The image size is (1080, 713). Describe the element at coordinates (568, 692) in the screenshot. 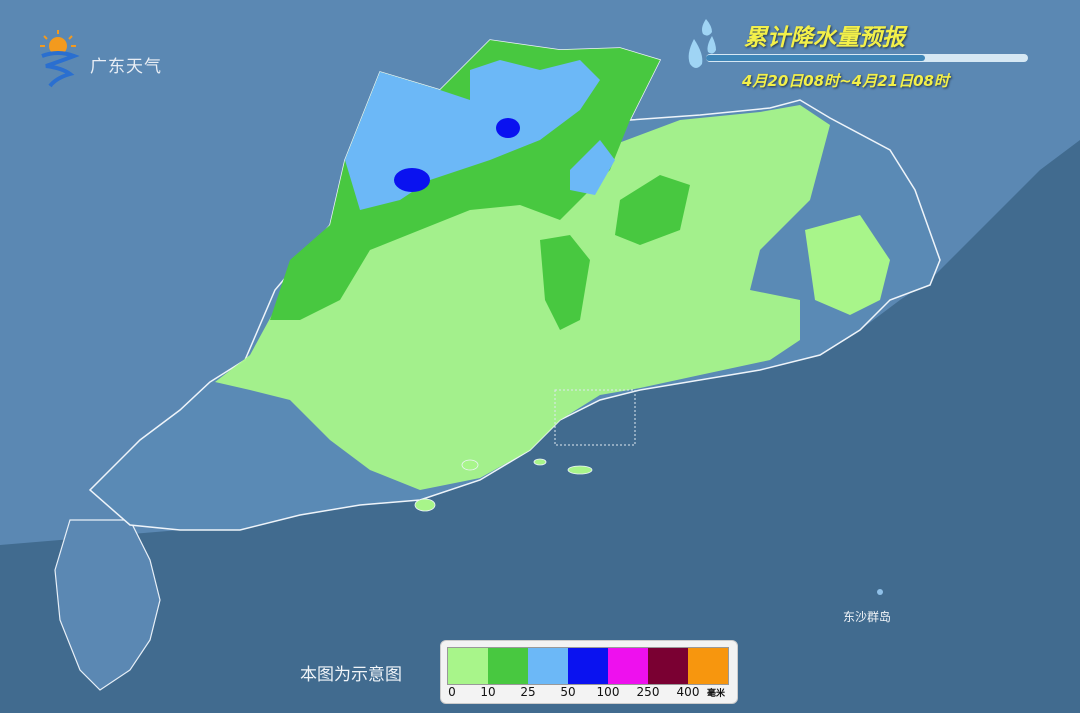

I see `legend-tick: 50` at that location.